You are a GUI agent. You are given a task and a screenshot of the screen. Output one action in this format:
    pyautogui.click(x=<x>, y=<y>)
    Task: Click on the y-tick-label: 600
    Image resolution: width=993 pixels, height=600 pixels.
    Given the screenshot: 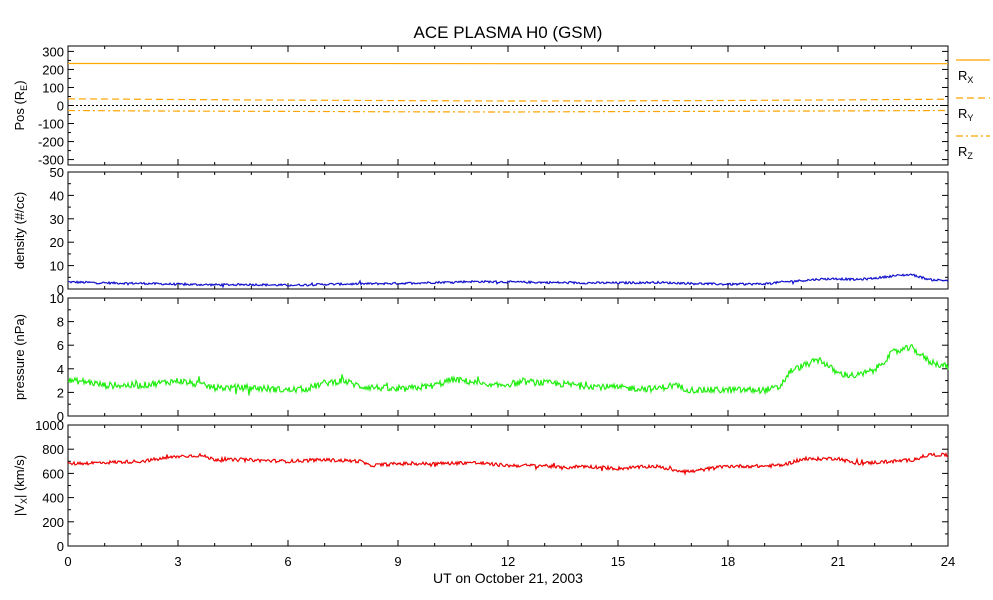 What is the action you would take?
    pyautogui.click(x=53, y=473)
    